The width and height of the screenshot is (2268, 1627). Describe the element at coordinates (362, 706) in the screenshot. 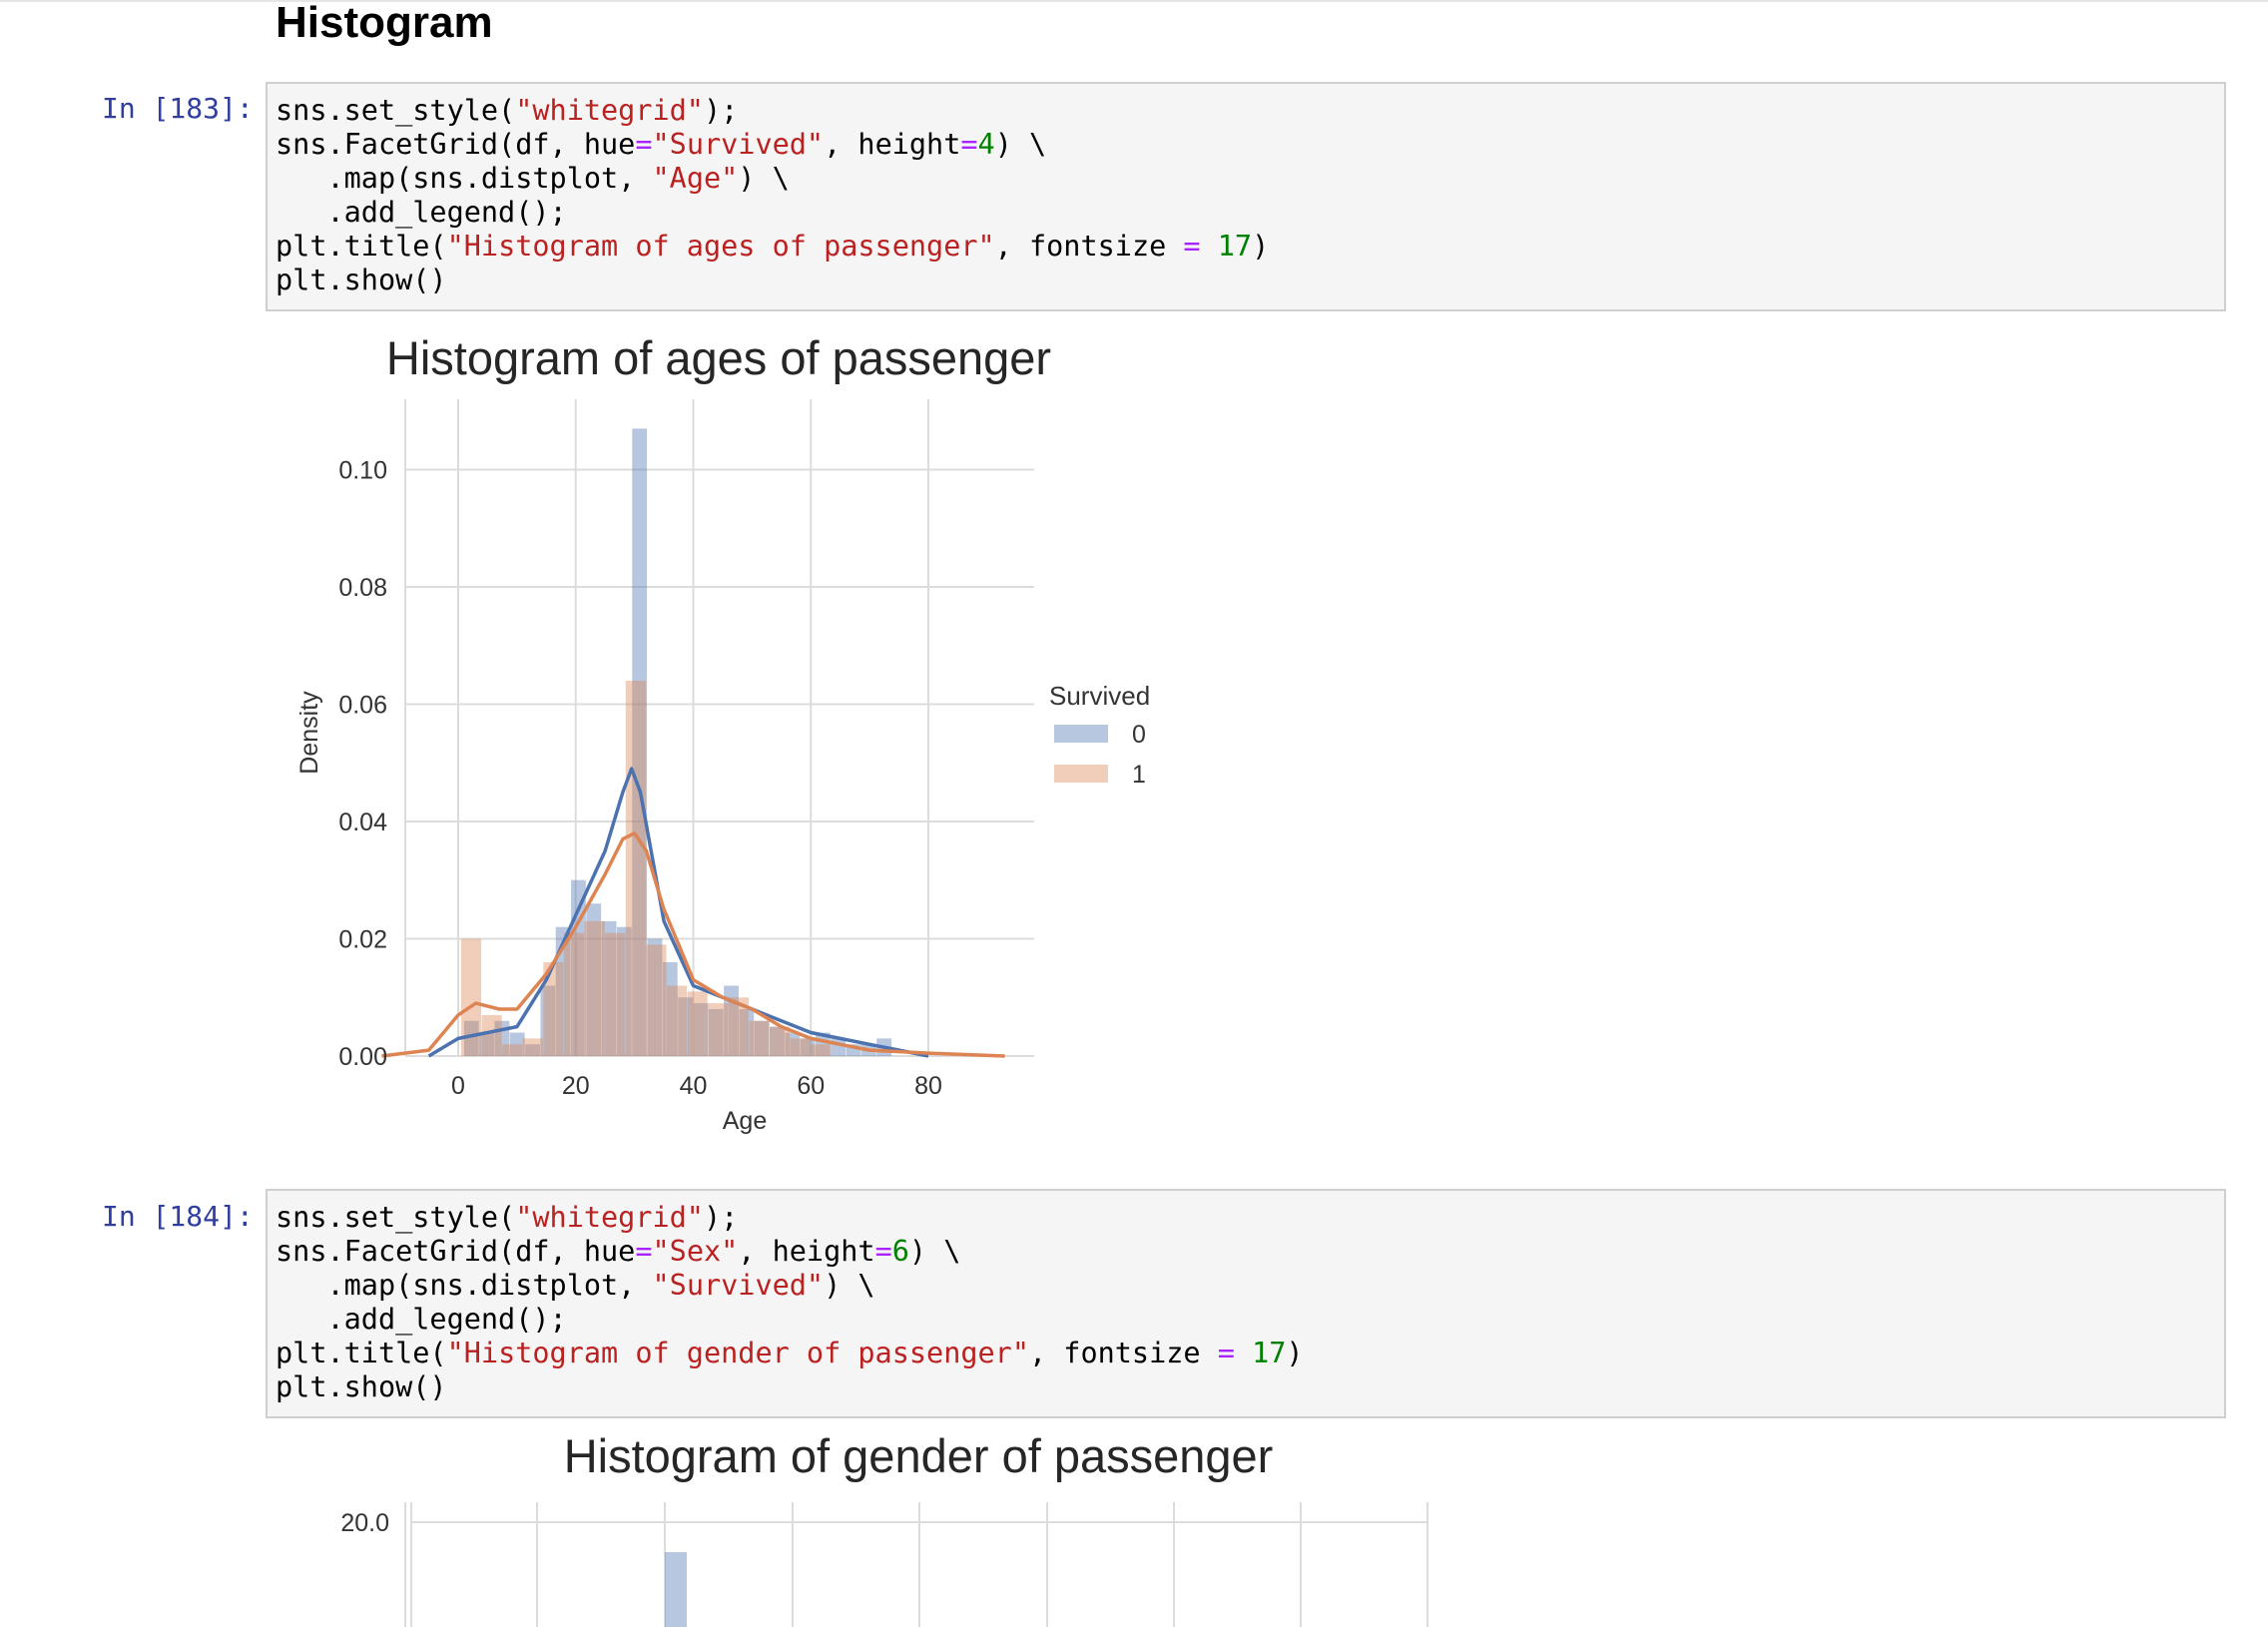

I see `y-tick-label: 0.06` at that location.